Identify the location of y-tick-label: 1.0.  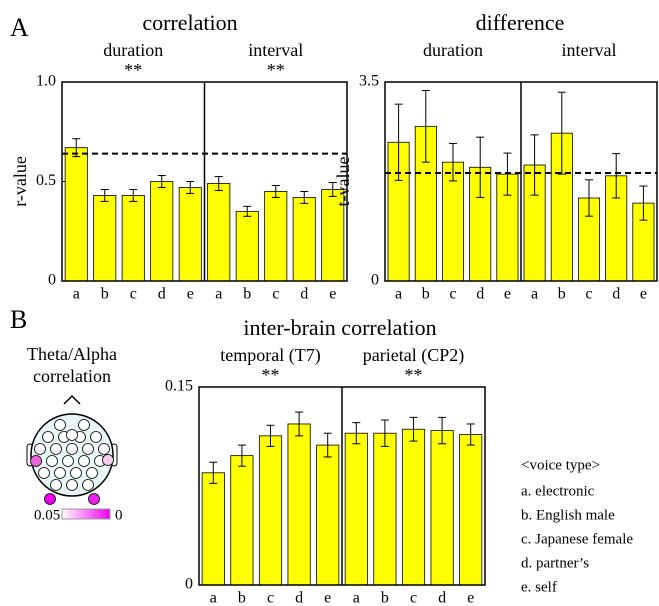
(46, 81).